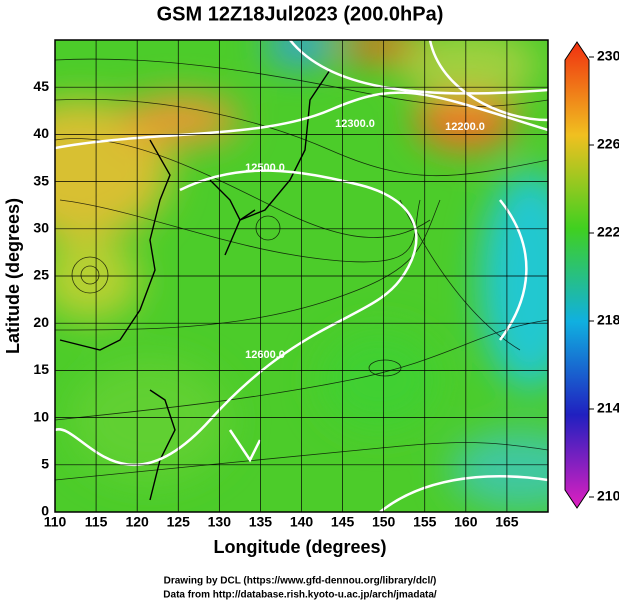 The height and width of the screenshot is (610, 619). Describe the element at coordinates (45, 511) in the screenshot. I see `y-tick-label: 0` at that location.